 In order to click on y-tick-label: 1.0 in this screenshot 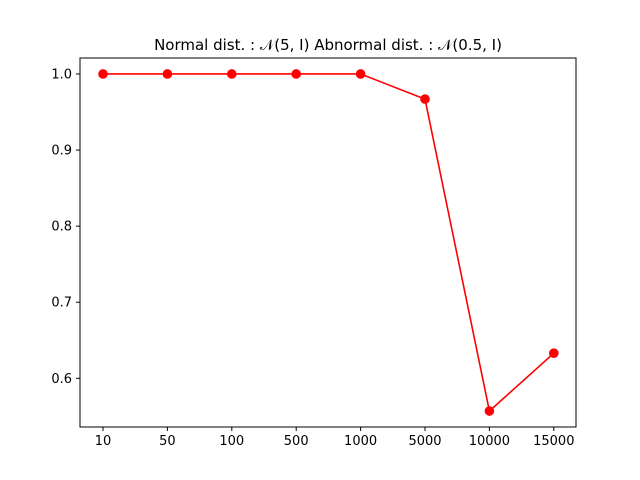, I will do `click(61, 74)`.